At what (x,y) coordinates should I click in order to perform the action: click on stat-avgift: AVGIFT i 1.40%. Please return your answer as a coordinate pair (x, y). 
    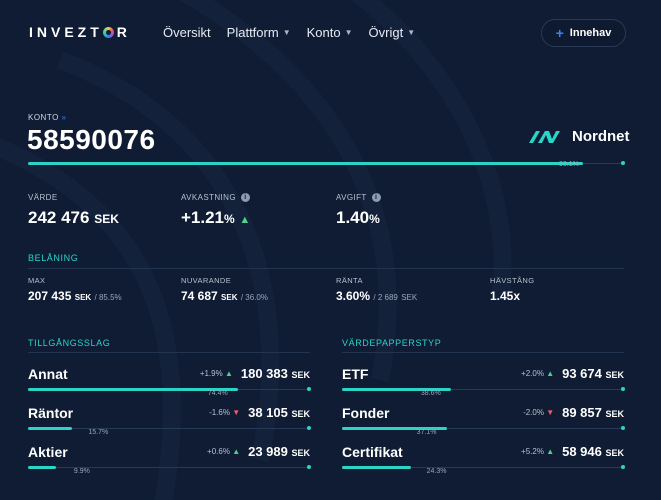
    Looking at the image, I should click on (358, 210).